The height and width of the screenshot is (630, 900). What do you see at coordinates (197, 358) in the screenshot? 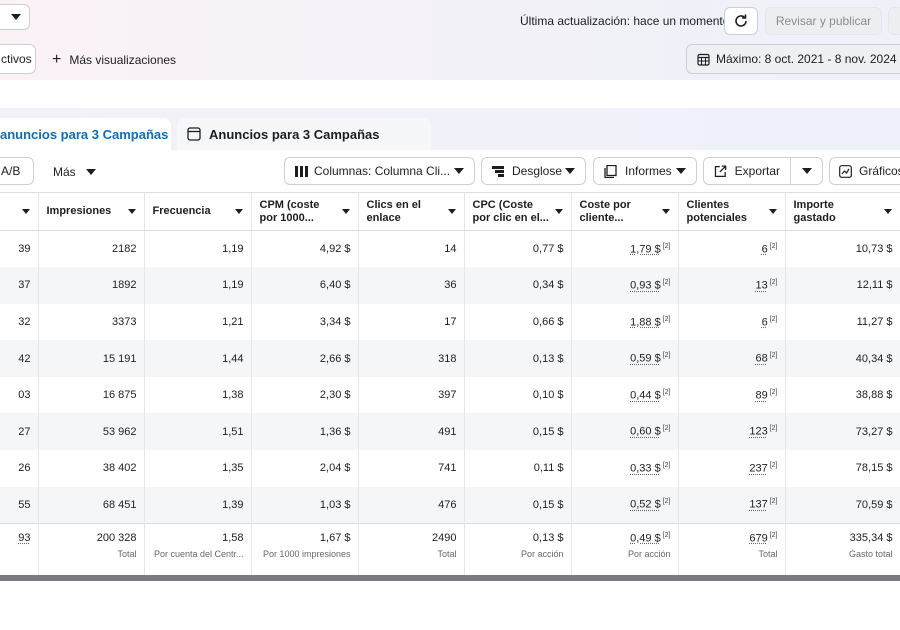
I see `cell-frequency: 1,44` at bounding box center [197, 358].